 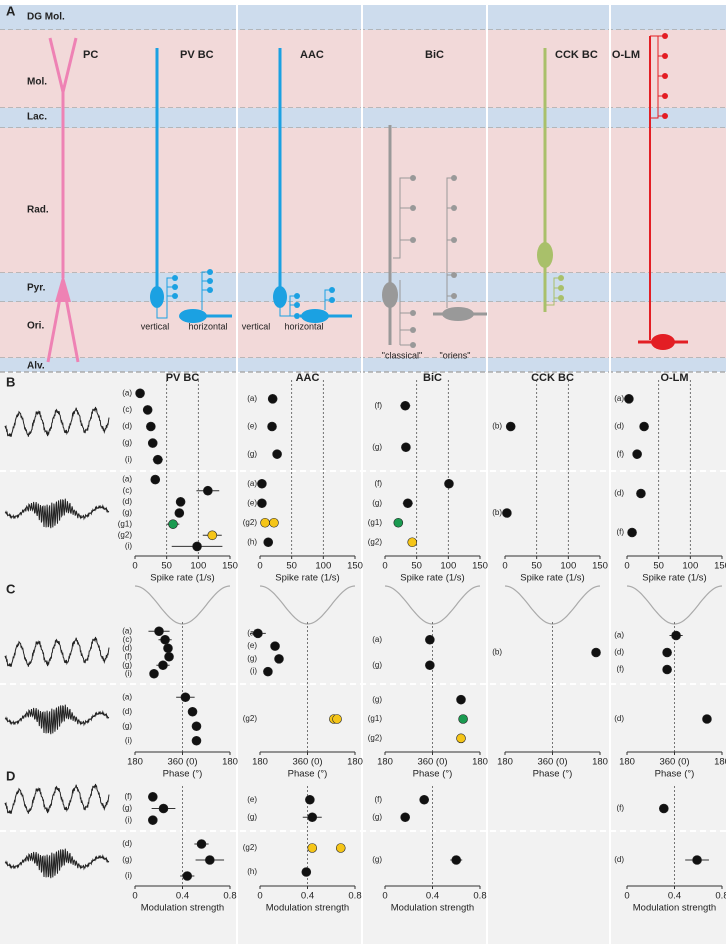 I want to click on cell-label: CCK BC, so click(x=576, y=55).